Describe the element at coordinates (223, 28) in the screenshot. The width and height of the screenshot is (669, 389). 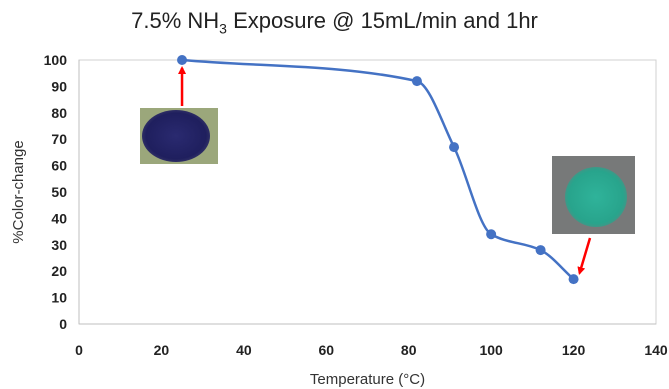
I see `title-subscript: 3` at that location.